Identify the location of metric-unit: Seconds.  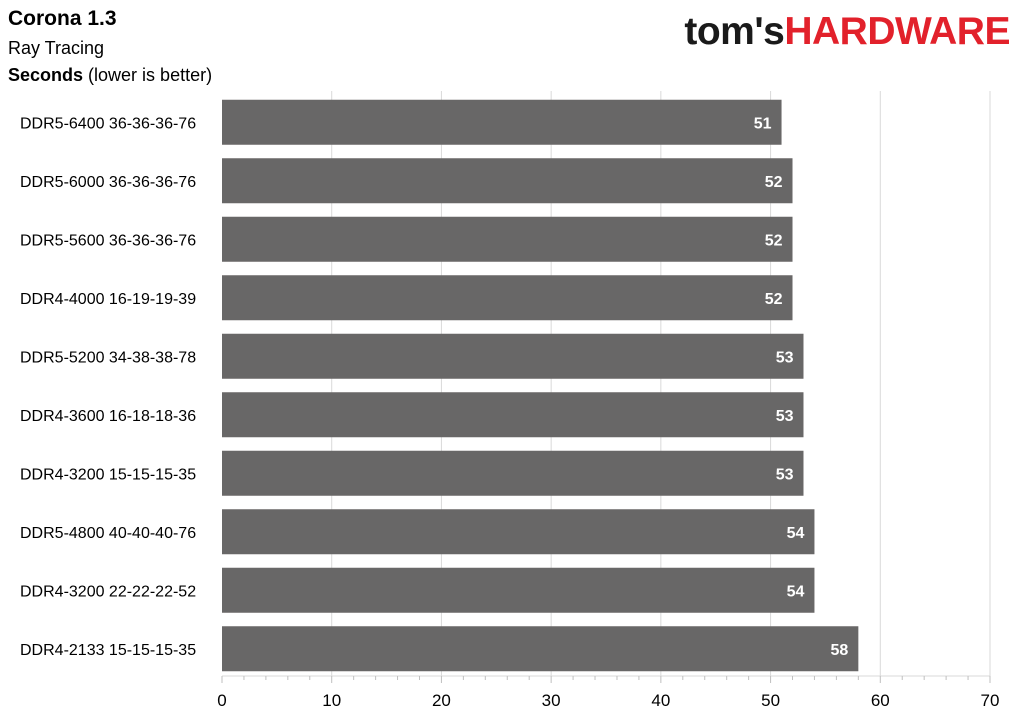
(46, 75).